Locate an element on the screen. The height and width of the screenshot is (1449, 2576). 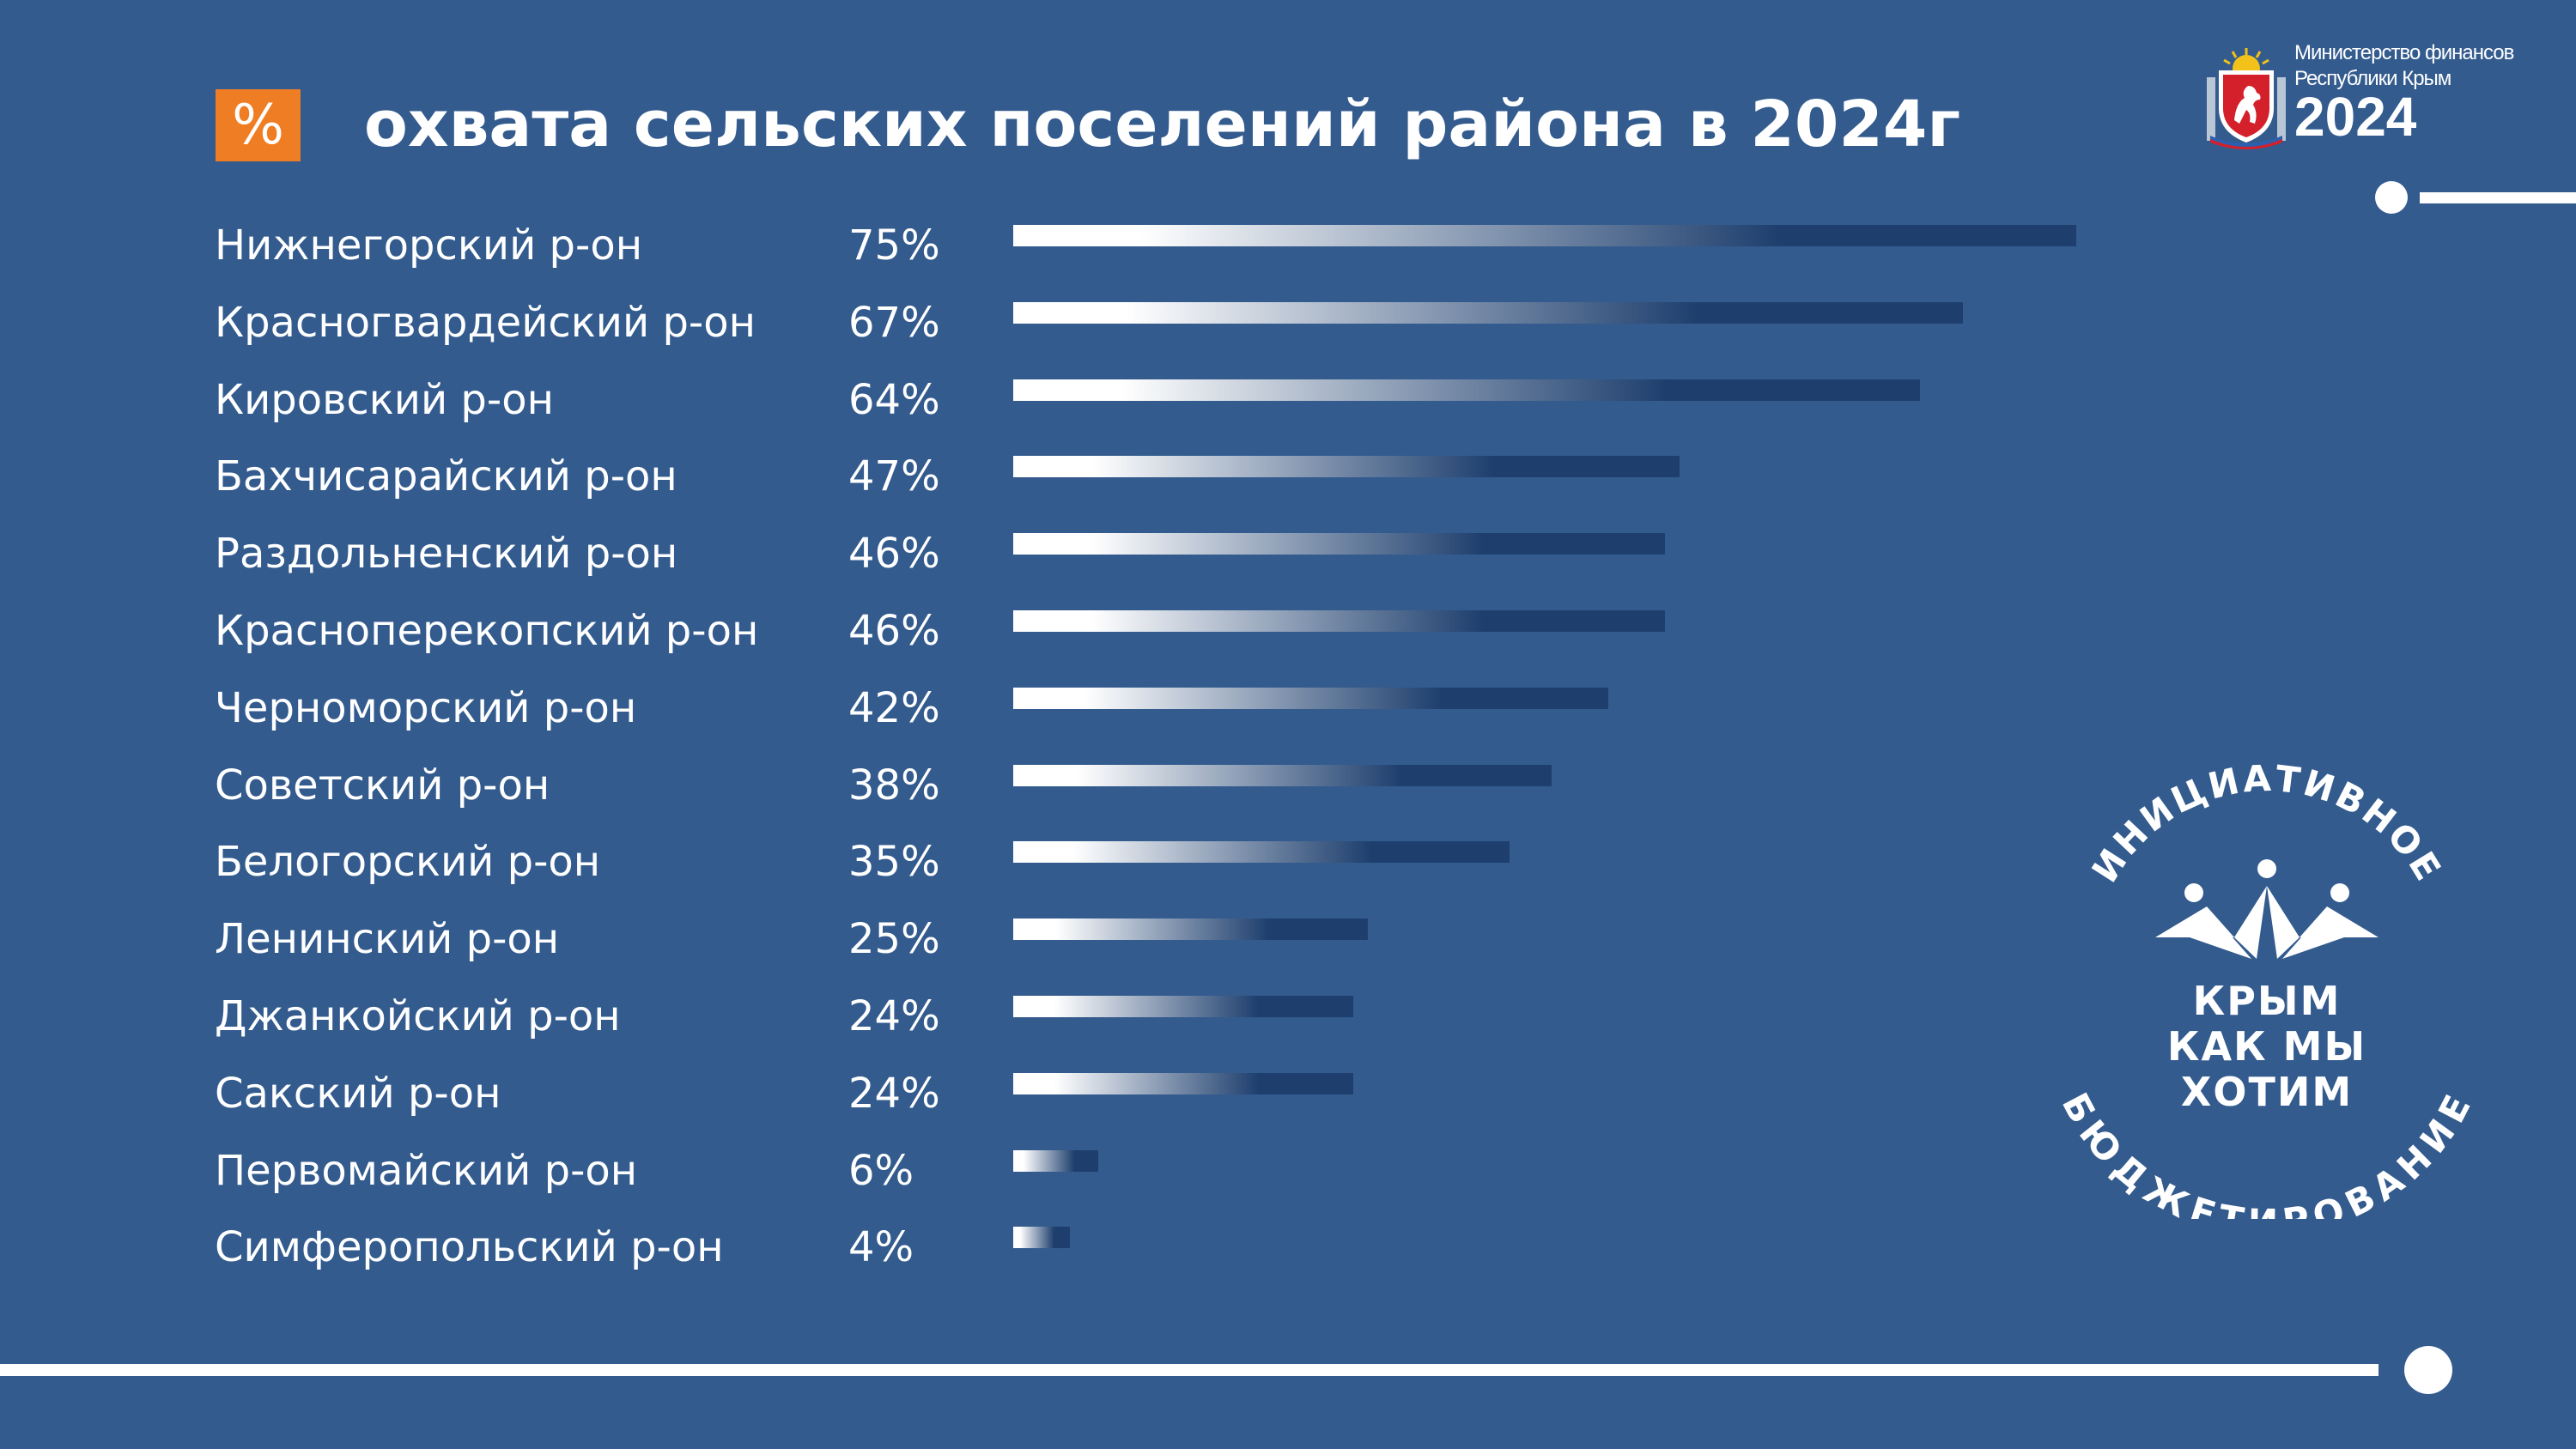
row-label: Белогорский р-он is located at coordinates (408, 862).